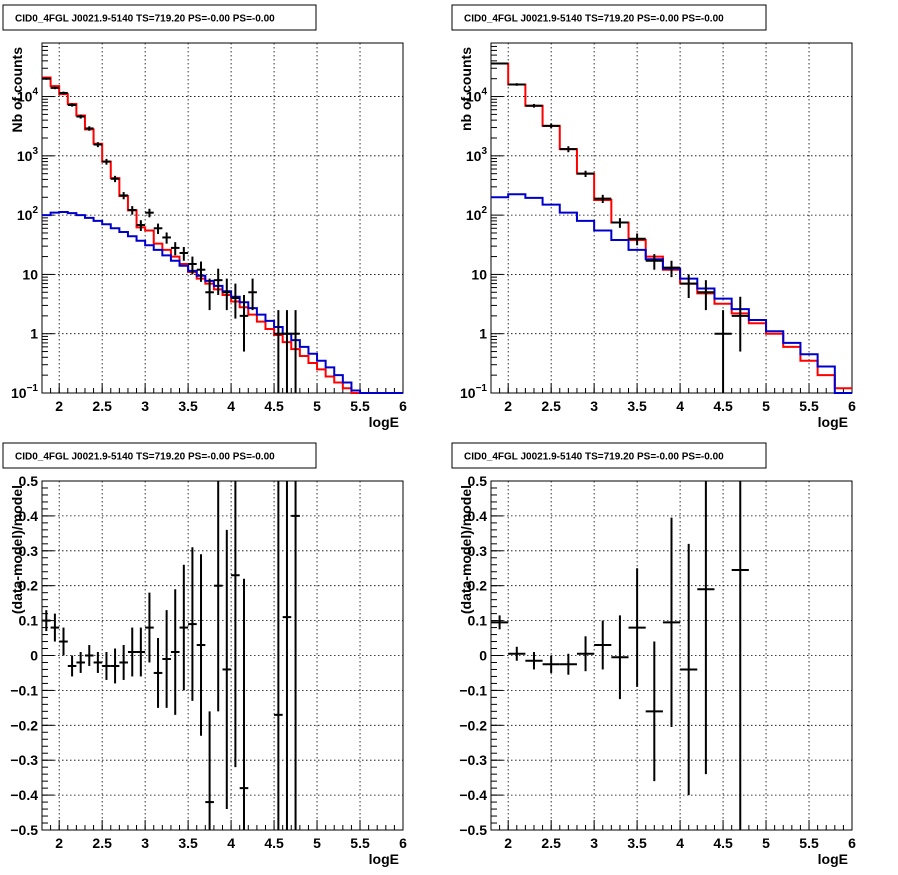 The width and height of the screenshot is (898, 875). I want to click on model-histogram-blue, so click(671, 293).